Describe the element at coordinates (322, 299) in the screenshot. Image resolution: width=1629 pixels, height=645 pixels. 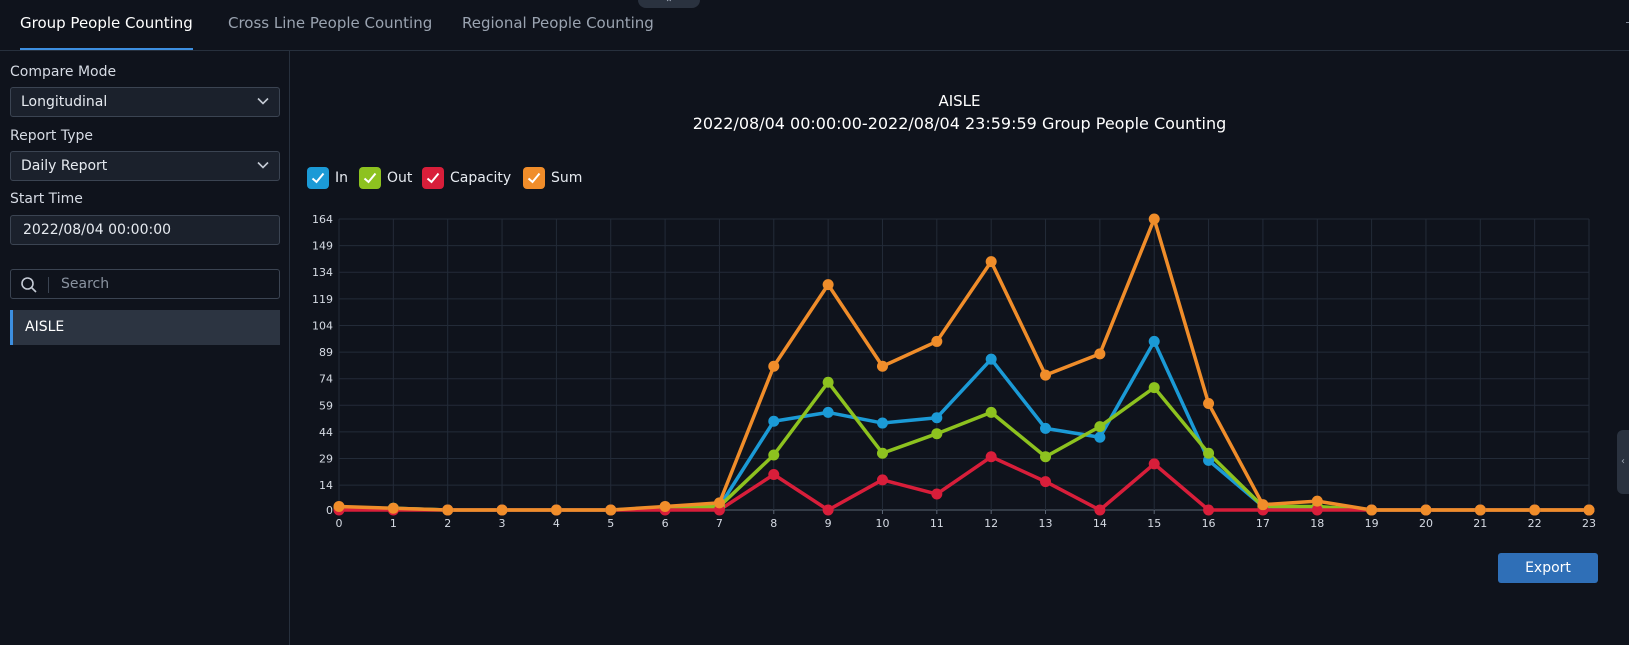
I see `y-tick-label: 119` at that location.